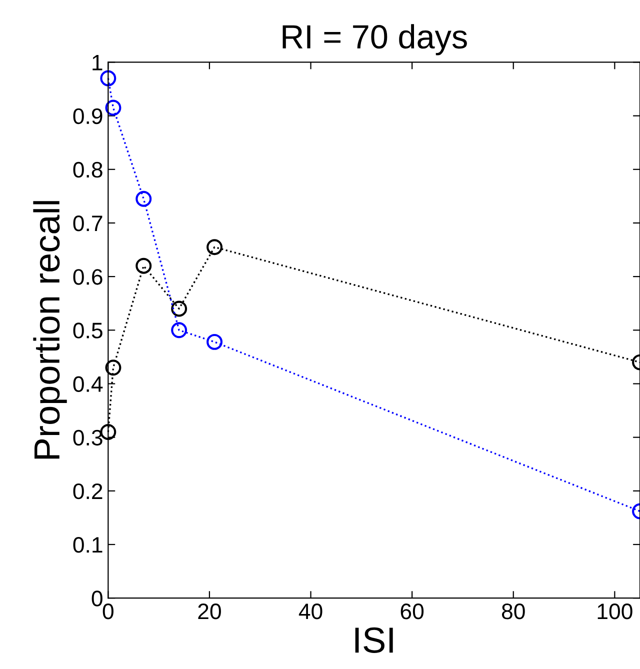 Image resolution: width=640 pixels, height=669 pixels. Describe the element at coordinates (310, 612) in the screenshot. I see `x-tick-label: 40` at that location.